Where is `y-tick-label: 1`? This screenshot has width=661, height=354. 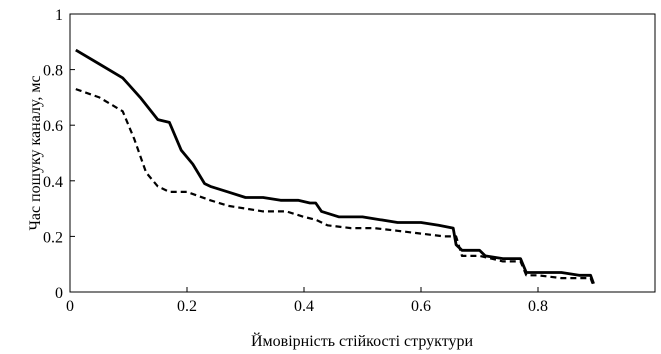 y-tick-label: 1 is located at coordinates (59, 15).